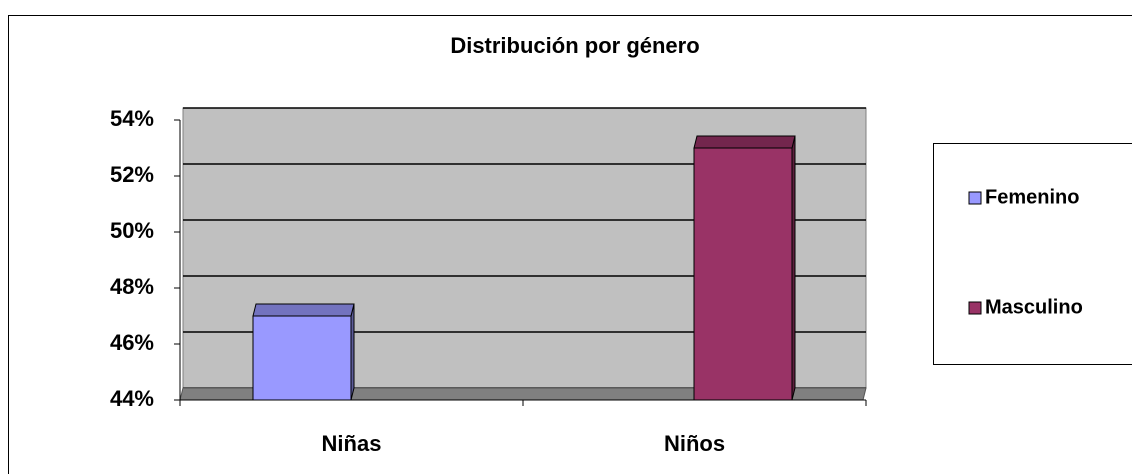  Describe the element at coordinates (132, 286) in the screenshot. I see `y-tick-label: 48%` at that location.